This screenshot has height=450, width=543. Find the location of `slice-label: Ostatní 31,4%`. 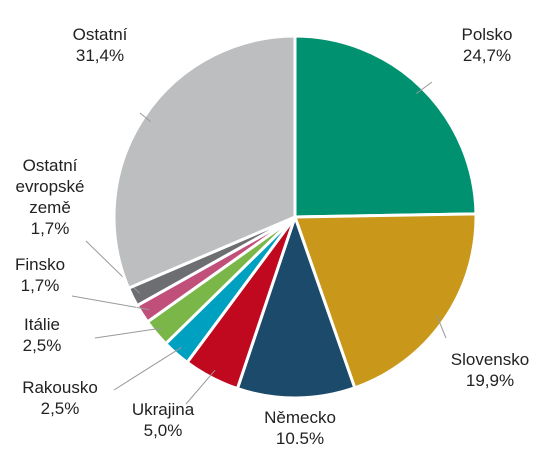

slice-label: Ostatní 31,4% is located at coordinates (100, 45).